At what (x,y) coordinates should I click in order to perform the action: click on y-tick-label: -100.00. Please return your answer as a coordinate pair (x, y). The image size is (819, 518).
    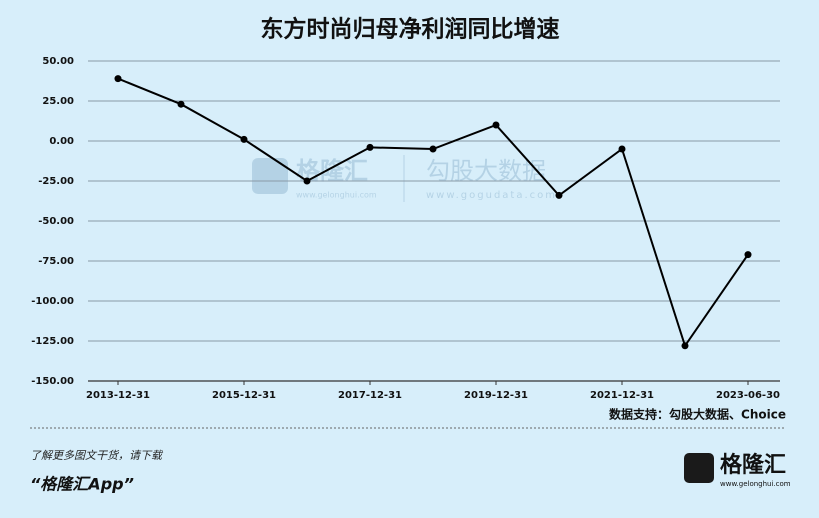
    Looking at the image, I should click on (52, 301).